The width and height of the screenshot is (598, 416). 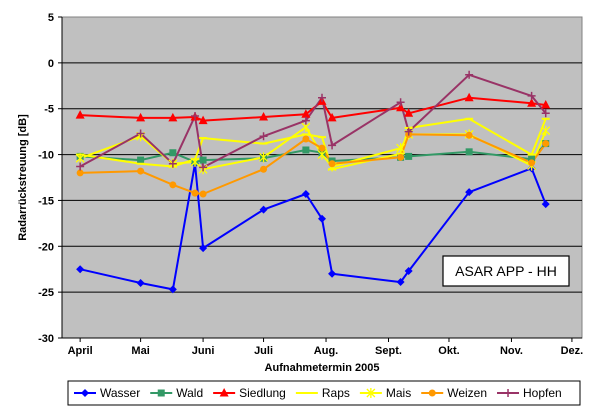 What do you see at coordinates (467, 393) in the screenshot?
I see `legend-label-weizen: Weizen` at bounding box center [467, 393].